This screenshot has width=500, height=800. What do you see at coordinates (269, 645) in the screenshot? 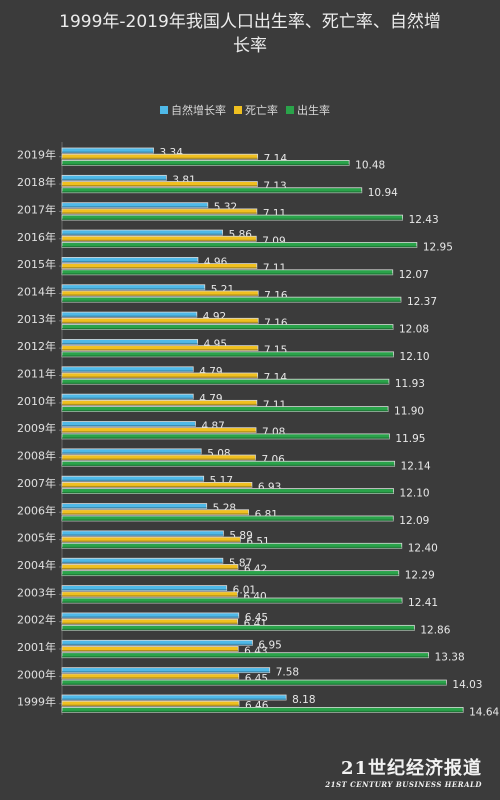
I see `data-label-natural-growth: 6.95` at bounding box center [269, 645].